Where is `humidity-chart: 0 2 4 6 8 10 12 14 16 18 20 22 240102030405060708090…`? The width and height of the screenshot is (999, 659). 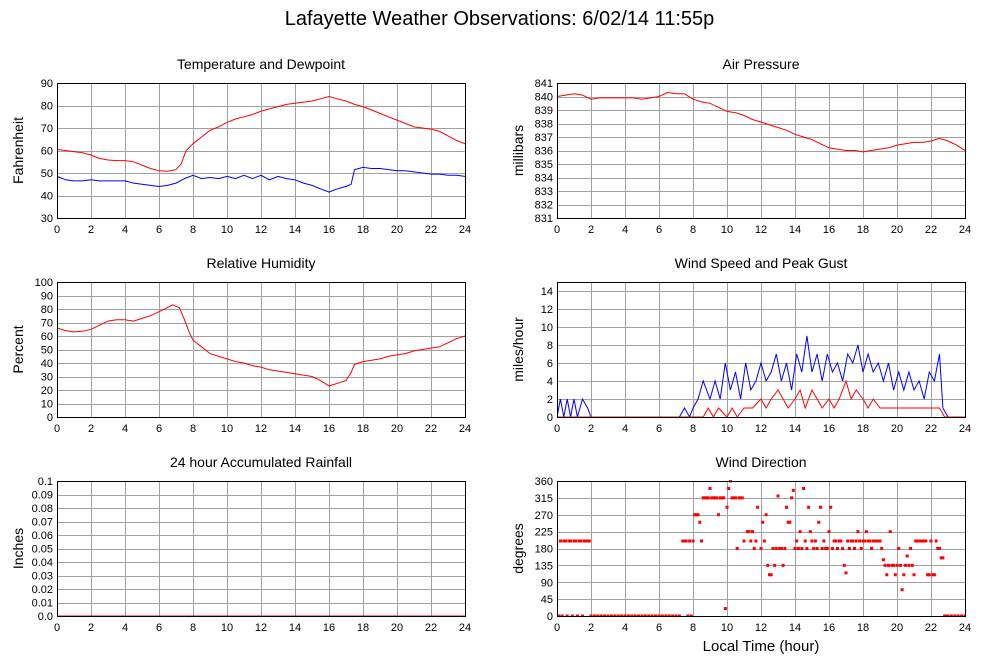 humidity-chart: 0 2 4 6 8 10 12 14 16 18 20 22 240102030405060708090… is located at coordinates (240, 345).